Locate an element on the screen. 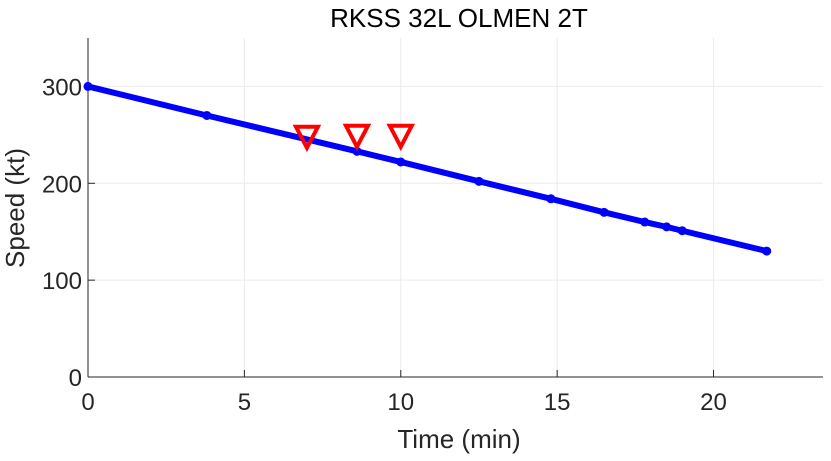  y-tick-label: 200 is located at coordinates (62, 184).